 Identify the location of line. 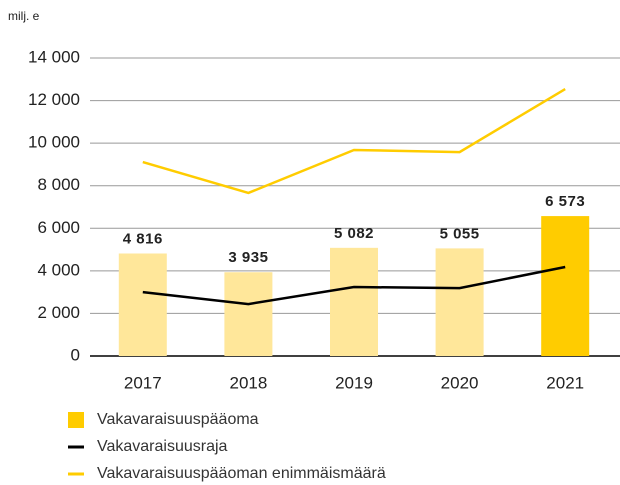
(354, 285).